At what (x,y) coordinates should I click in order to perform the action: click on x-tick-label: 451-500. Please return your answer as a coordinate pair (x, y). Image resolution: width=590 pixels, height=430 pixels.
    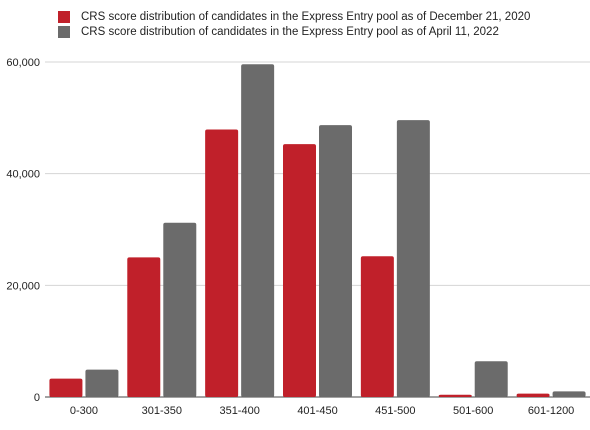
    Looking at the image, I should click on (395, 411).